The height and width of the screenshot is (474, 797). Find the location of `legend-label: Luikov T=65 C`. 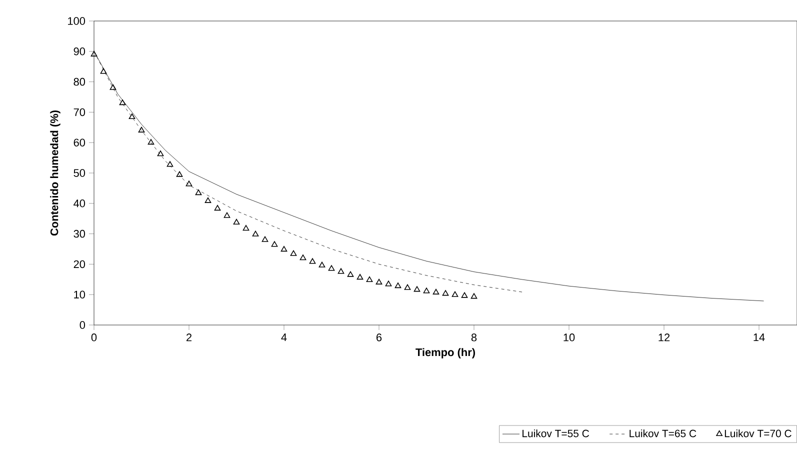

legend-label: Luikov T=65 C is located at coordinates (663, 434).